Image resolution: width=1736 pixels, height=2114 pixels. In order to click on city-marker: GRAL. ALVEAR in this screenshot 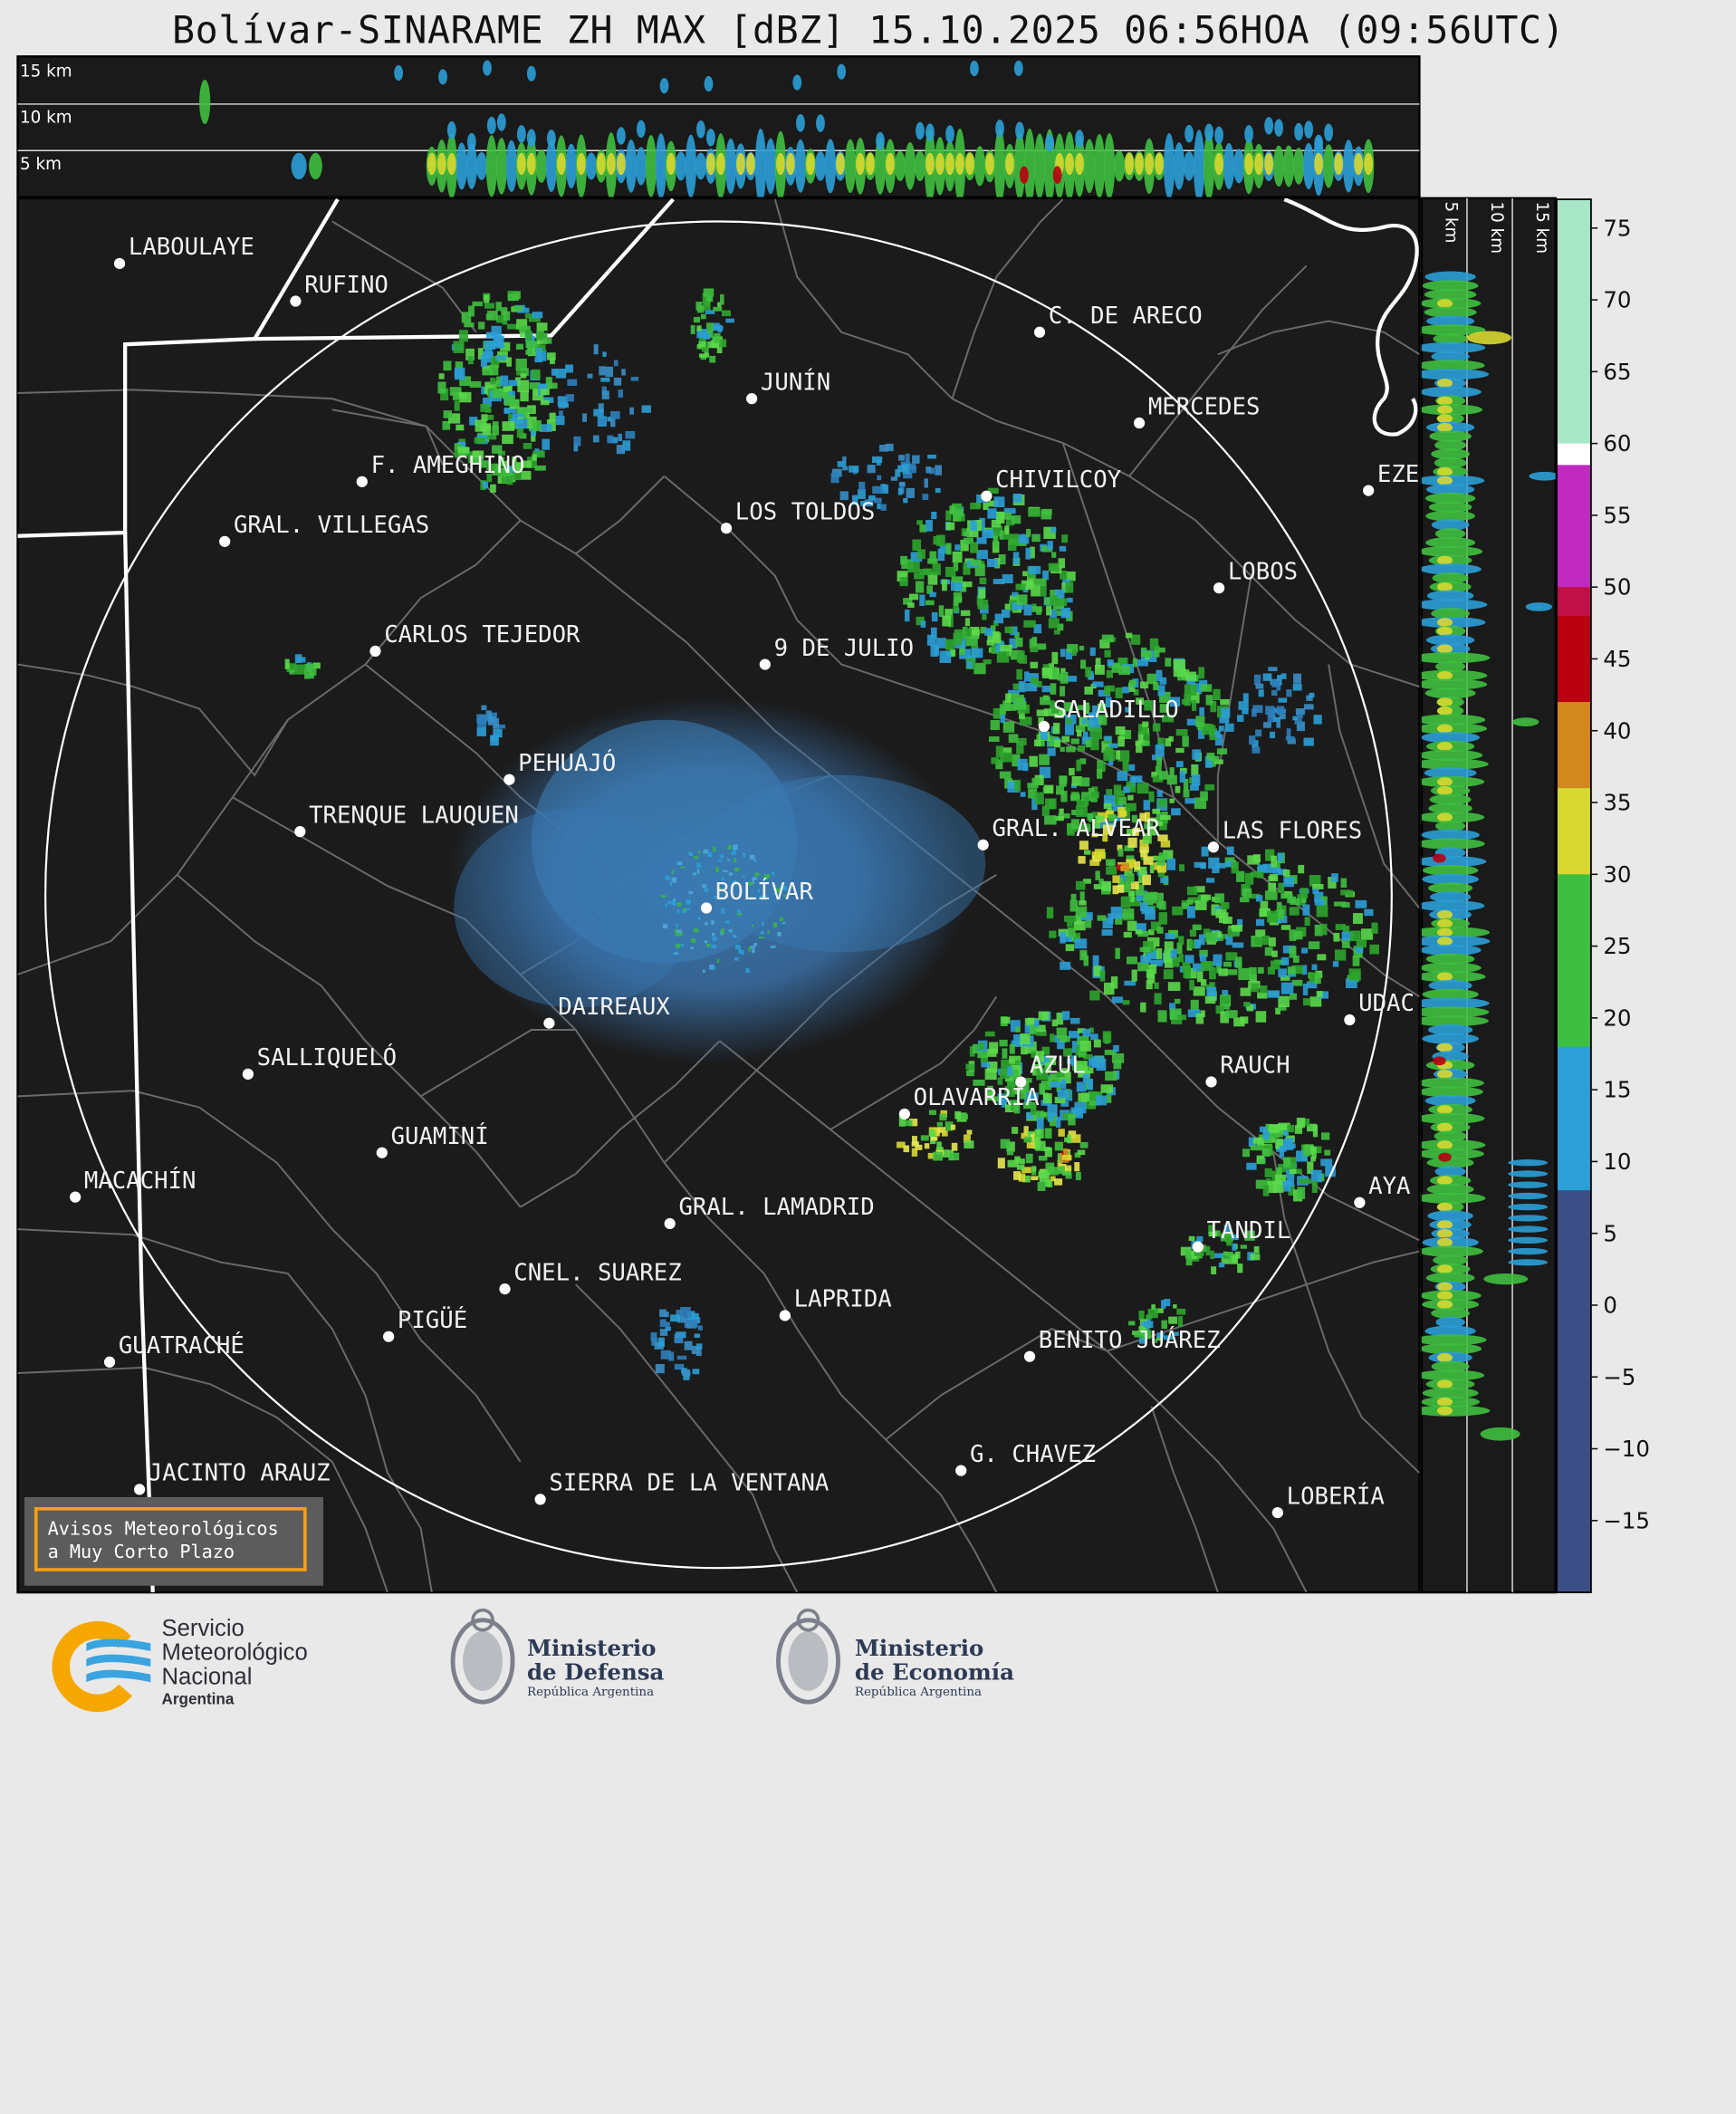, I will do `click(1069, 832)`.